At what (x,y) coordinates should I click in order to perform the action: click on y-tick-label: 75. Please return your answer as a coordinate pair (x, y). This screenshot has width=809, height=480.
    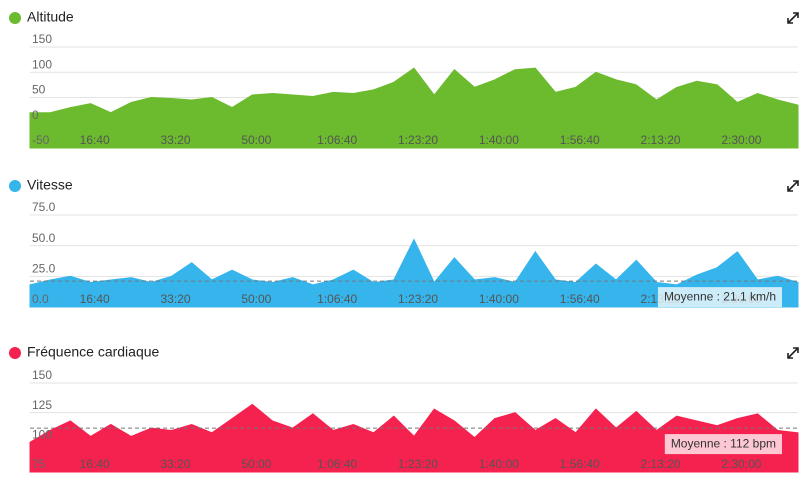
    Looking at the image, I should click on (39, 464).